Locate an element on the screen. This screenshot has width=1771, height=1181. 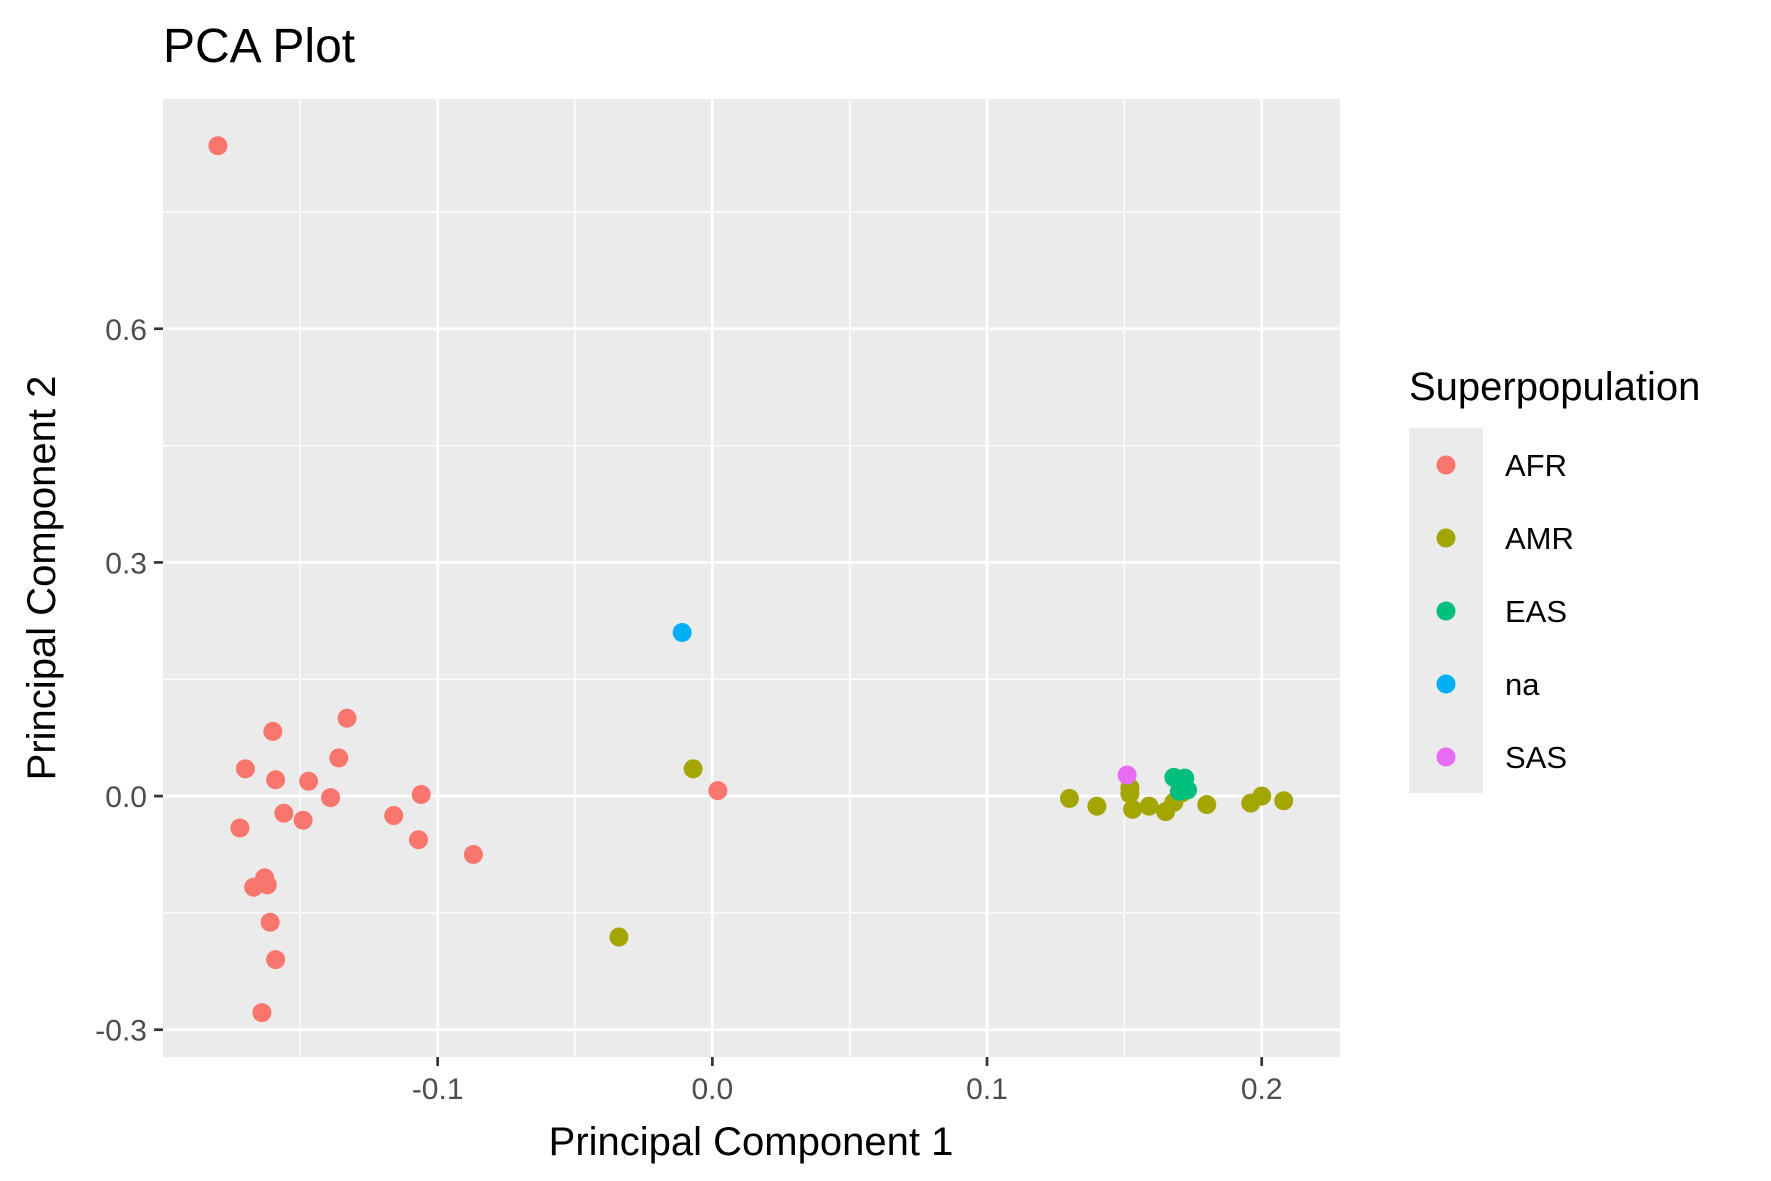
legend-label-amr: AMR is located at coordinates (1539, 538).